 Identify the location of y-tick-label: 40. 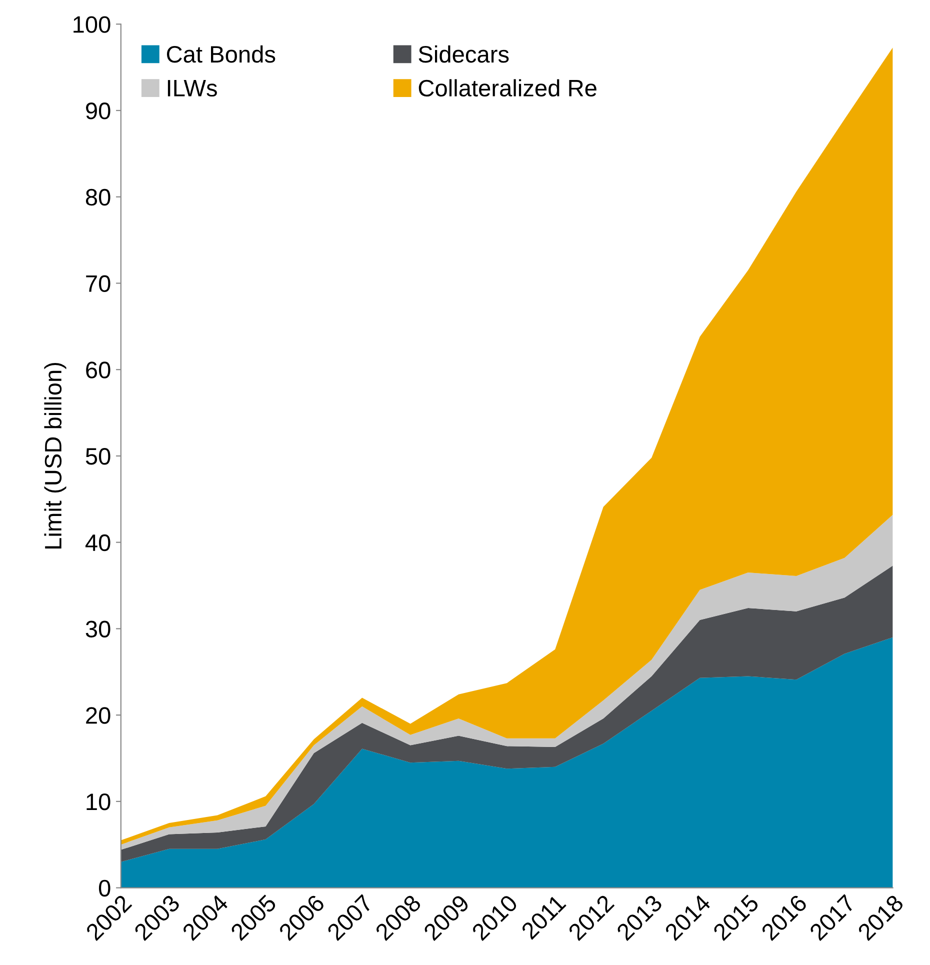
(97, 543).